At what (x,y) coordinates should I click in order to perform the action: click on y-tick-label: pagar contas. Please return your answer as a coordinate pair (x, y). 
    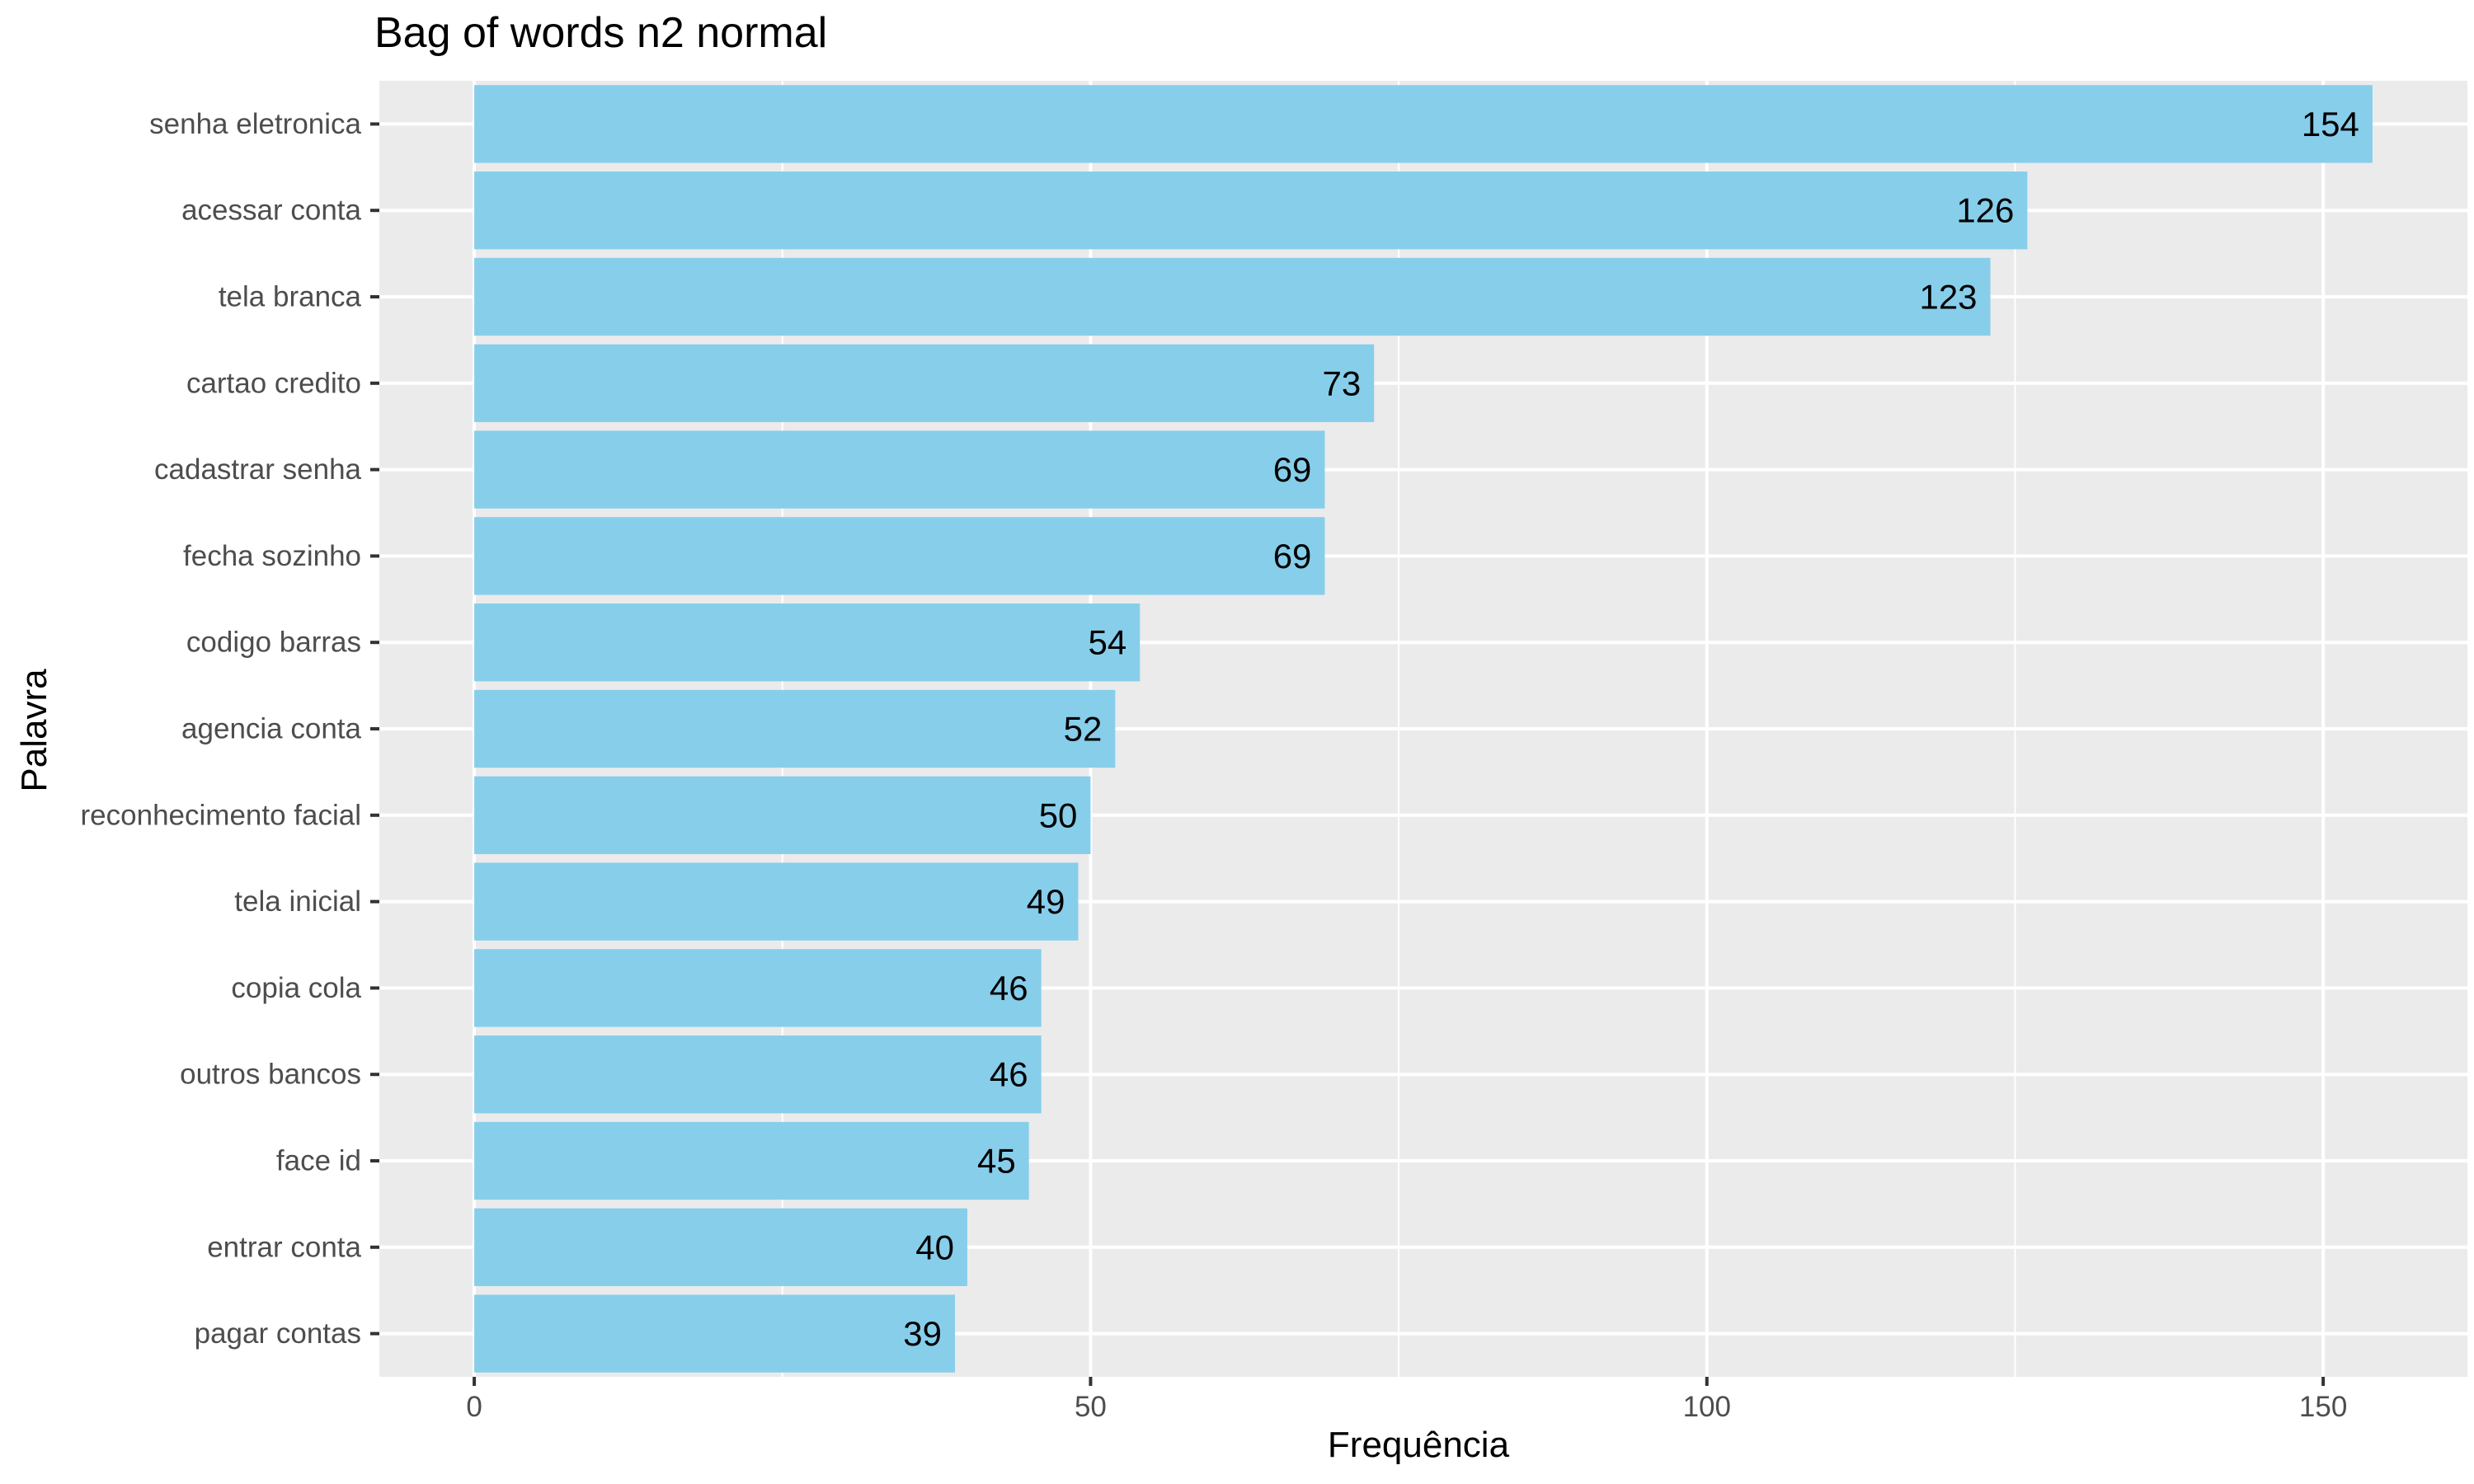
    Looking at the image, I should click on (278, 1333).